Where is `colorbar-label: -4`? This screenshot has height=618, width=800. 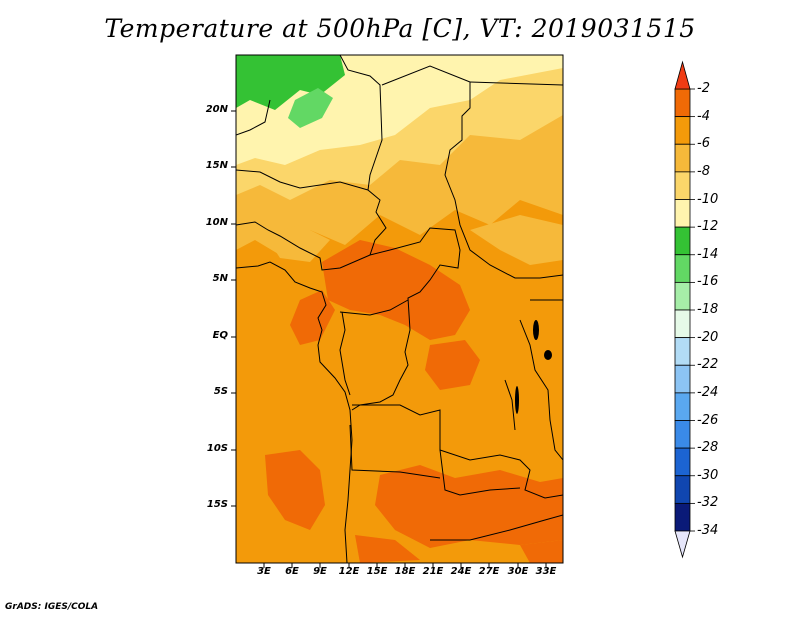
colorbar-label: -4 is located at coordinates (703, 116).